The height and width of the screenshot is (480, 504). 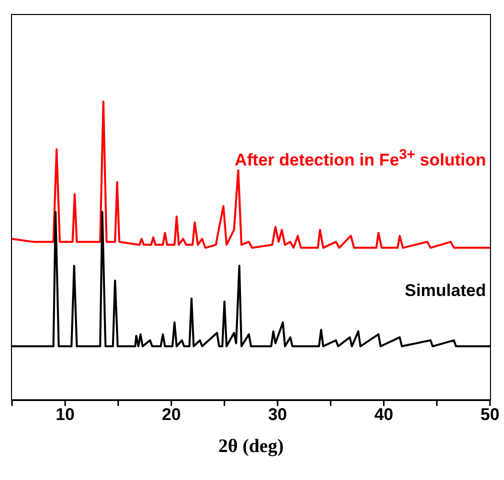 What do you see at coordinates (278, 414) in the screenshot?
I see `x-tick-label: 30` at bounding box center [278, 414].